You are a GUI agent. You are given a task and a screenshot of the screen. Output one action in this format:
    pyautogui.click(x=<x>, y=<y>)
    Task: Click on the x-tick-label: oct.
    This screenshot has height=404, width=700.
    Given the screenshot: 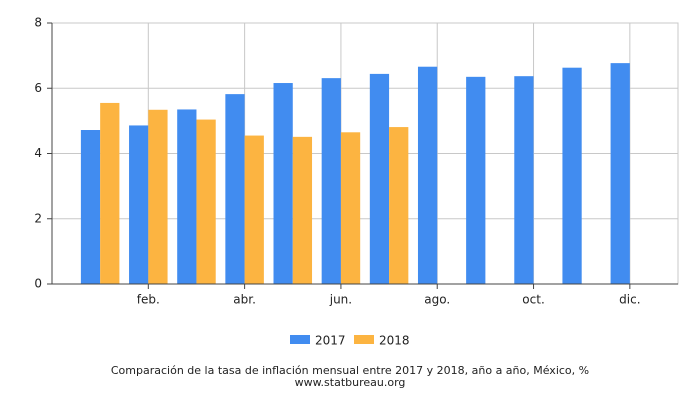 What is the action you would take?
    pyautogui.click(x=533, y=300)
    